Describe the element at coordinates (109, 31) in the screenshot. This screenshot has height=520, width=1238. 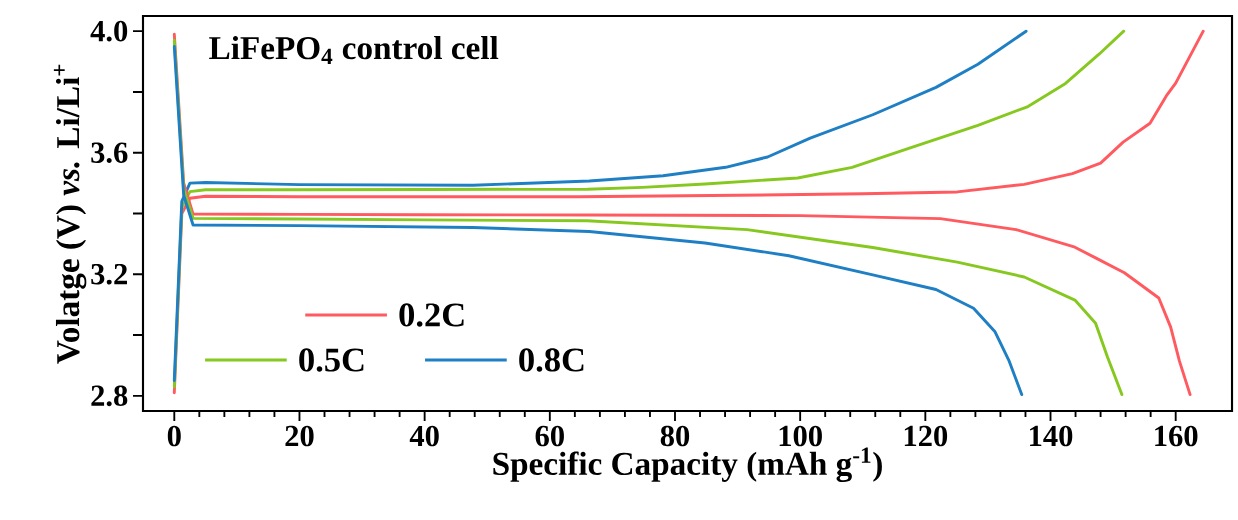
I see `y-tick-label: 4.0` at that location.